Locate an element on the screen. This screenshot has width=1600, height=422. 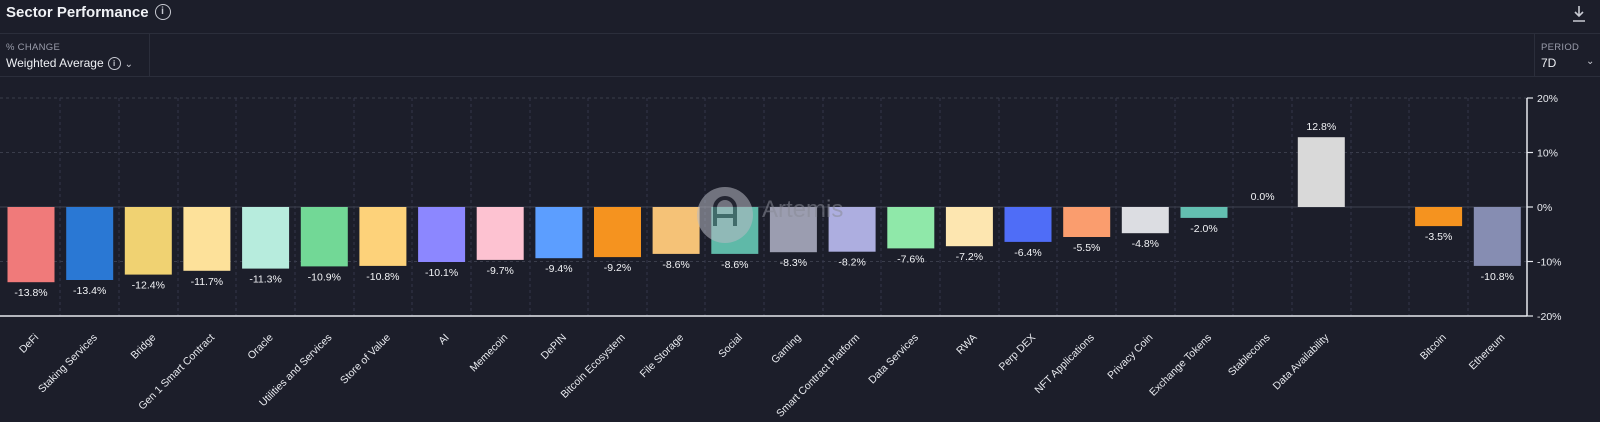
y-tick-label: -20% is located at coordinates (1549, 317).